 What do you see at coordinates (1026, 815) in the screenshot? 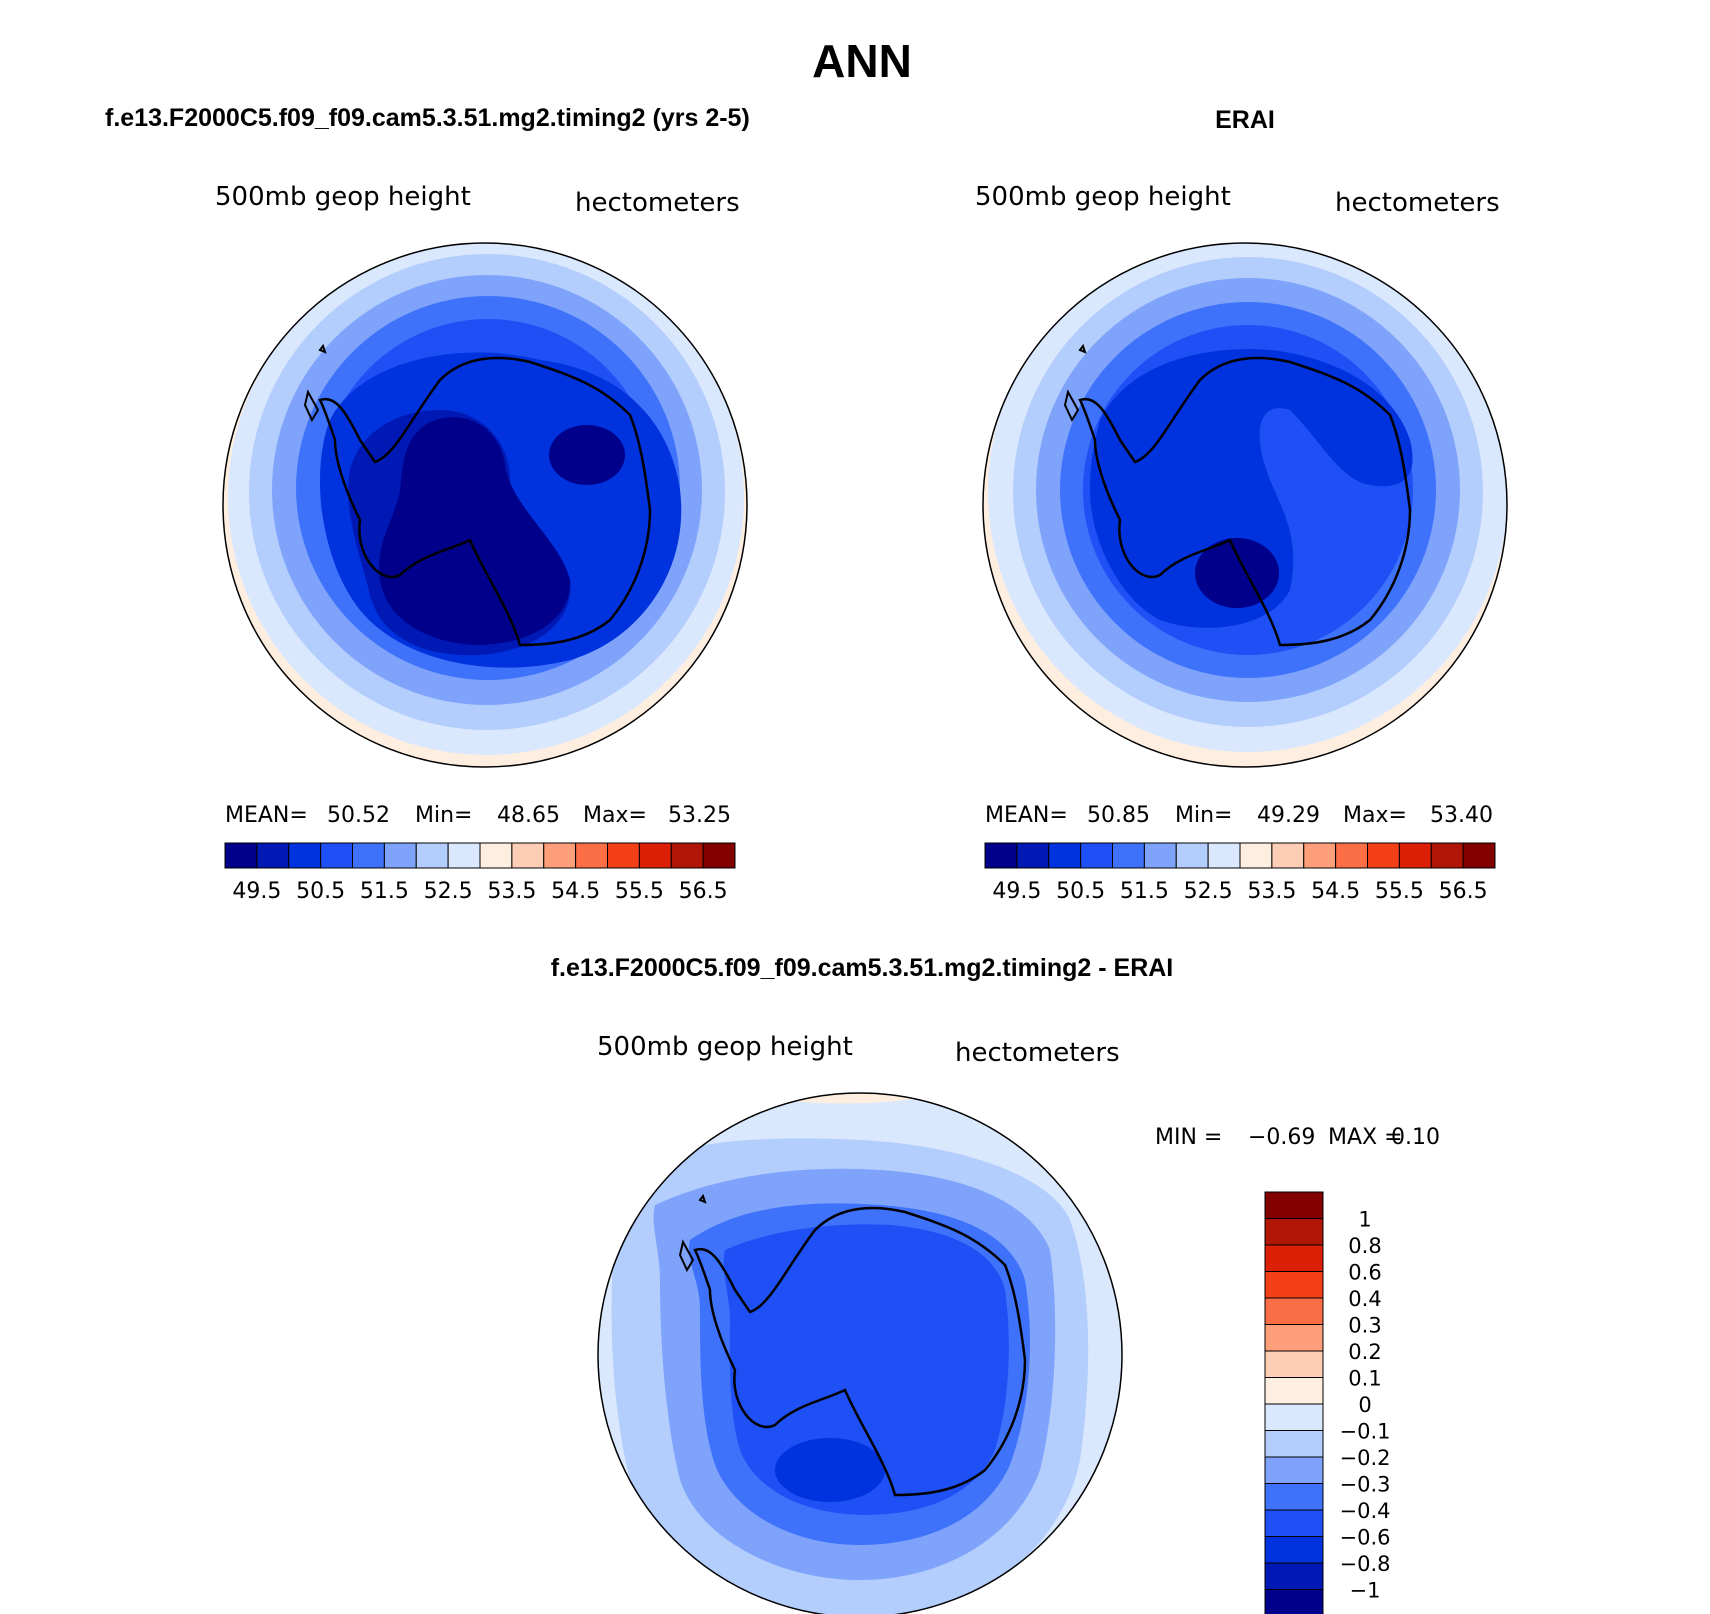
I see `stats-mean-label: MEAN=` at bounding box center [1026, 815].